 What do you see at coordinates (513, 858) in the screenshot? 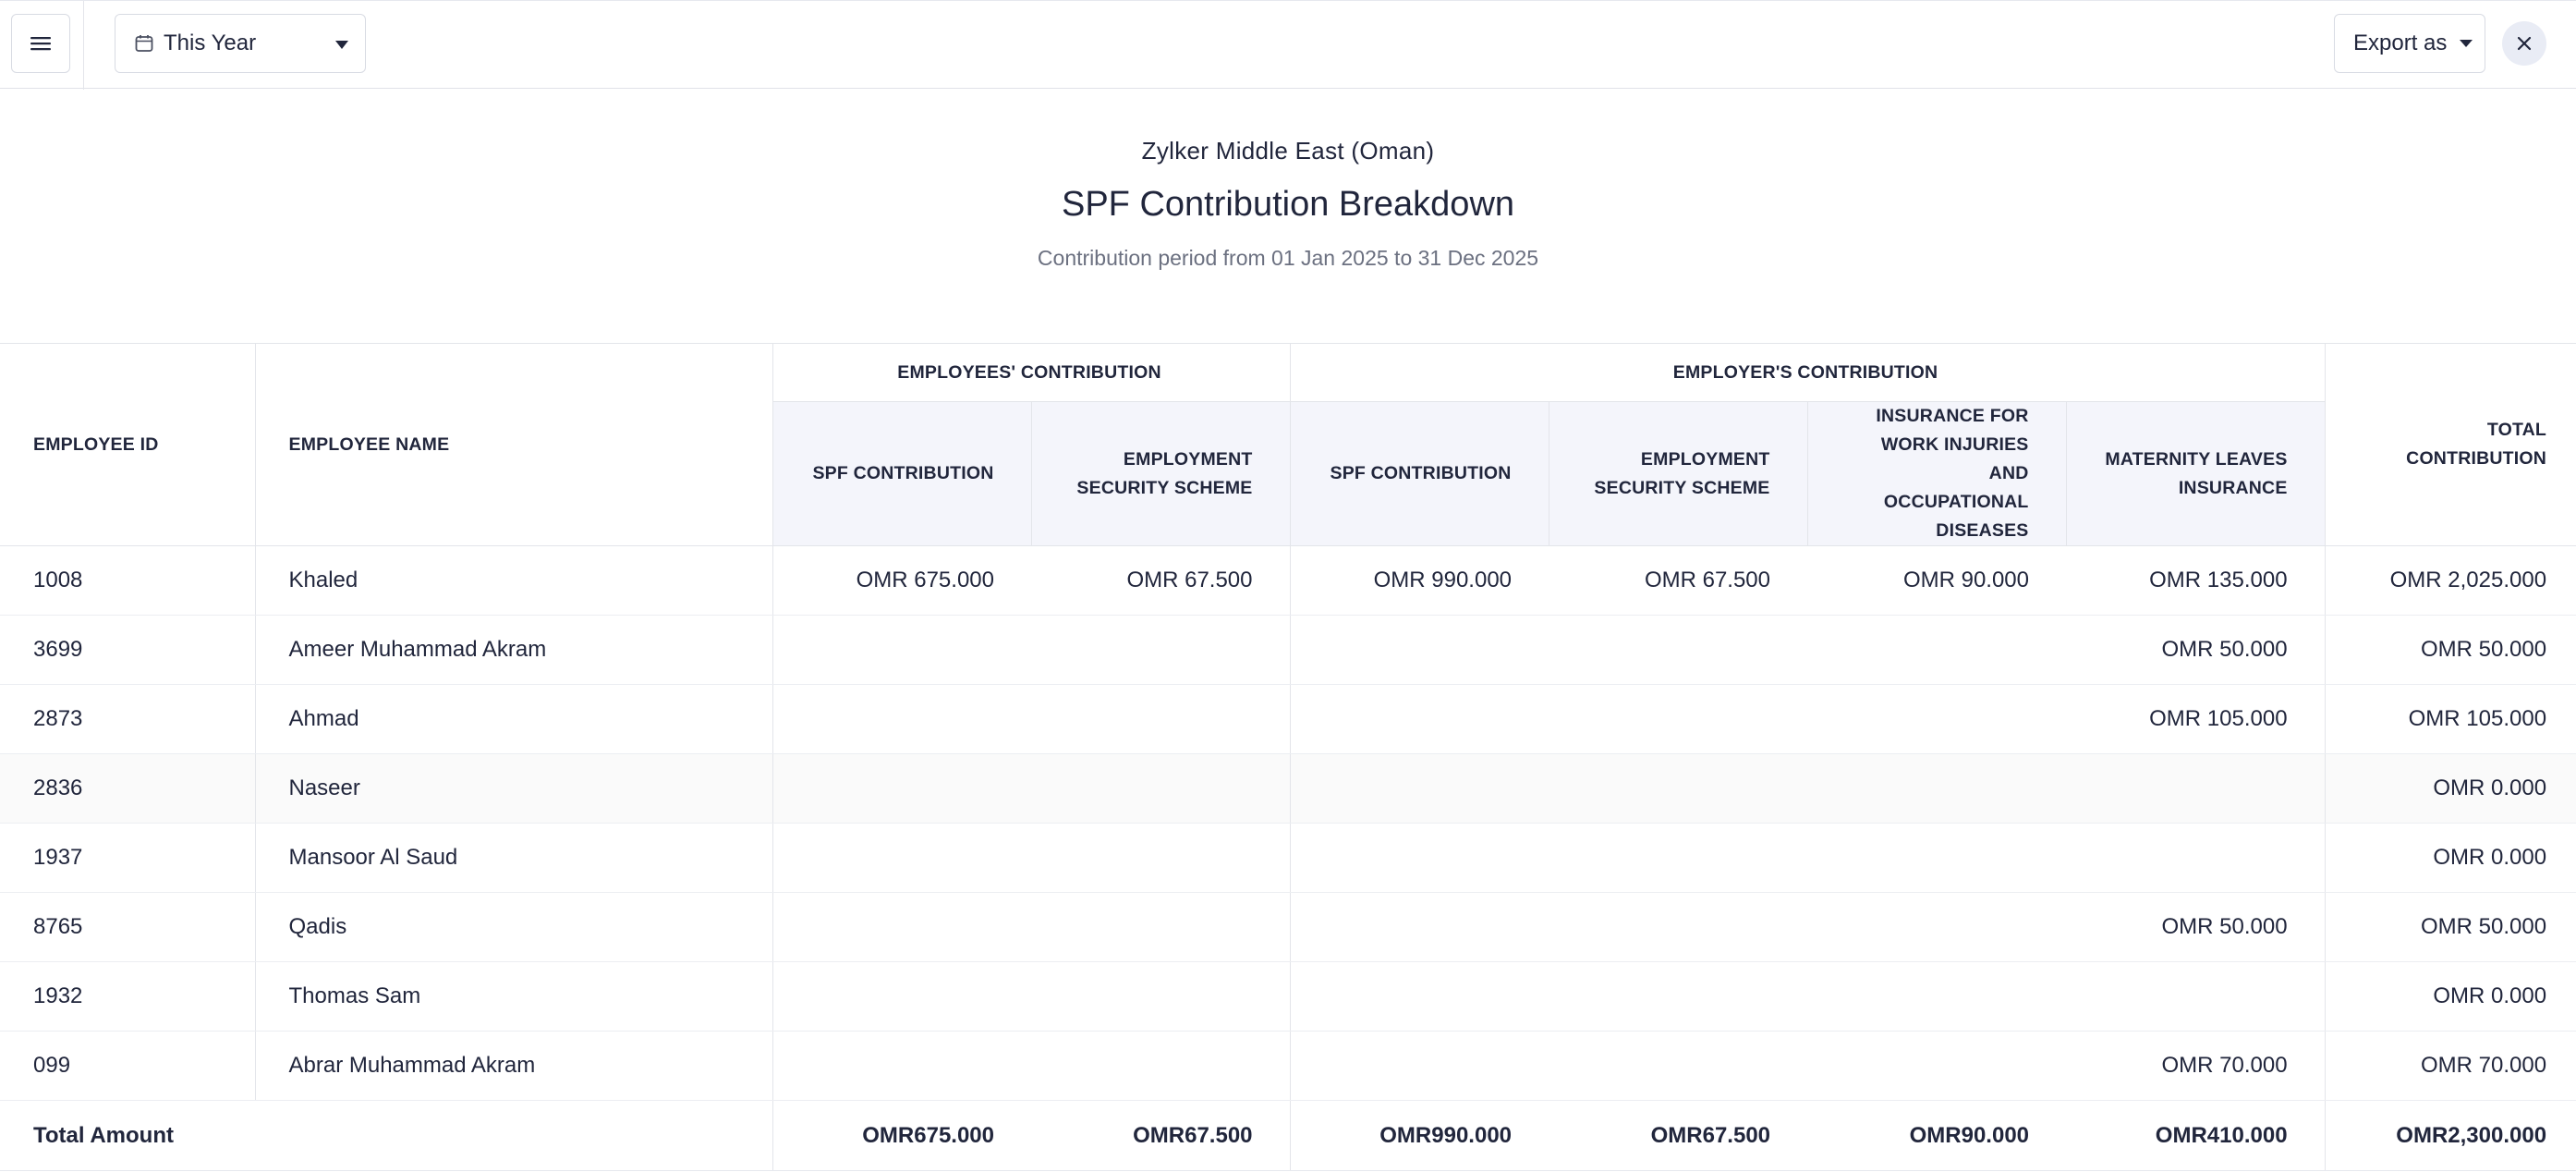
I see `cell-employee-name: Mansoor Al Saud` at bounding box center [513, 858].